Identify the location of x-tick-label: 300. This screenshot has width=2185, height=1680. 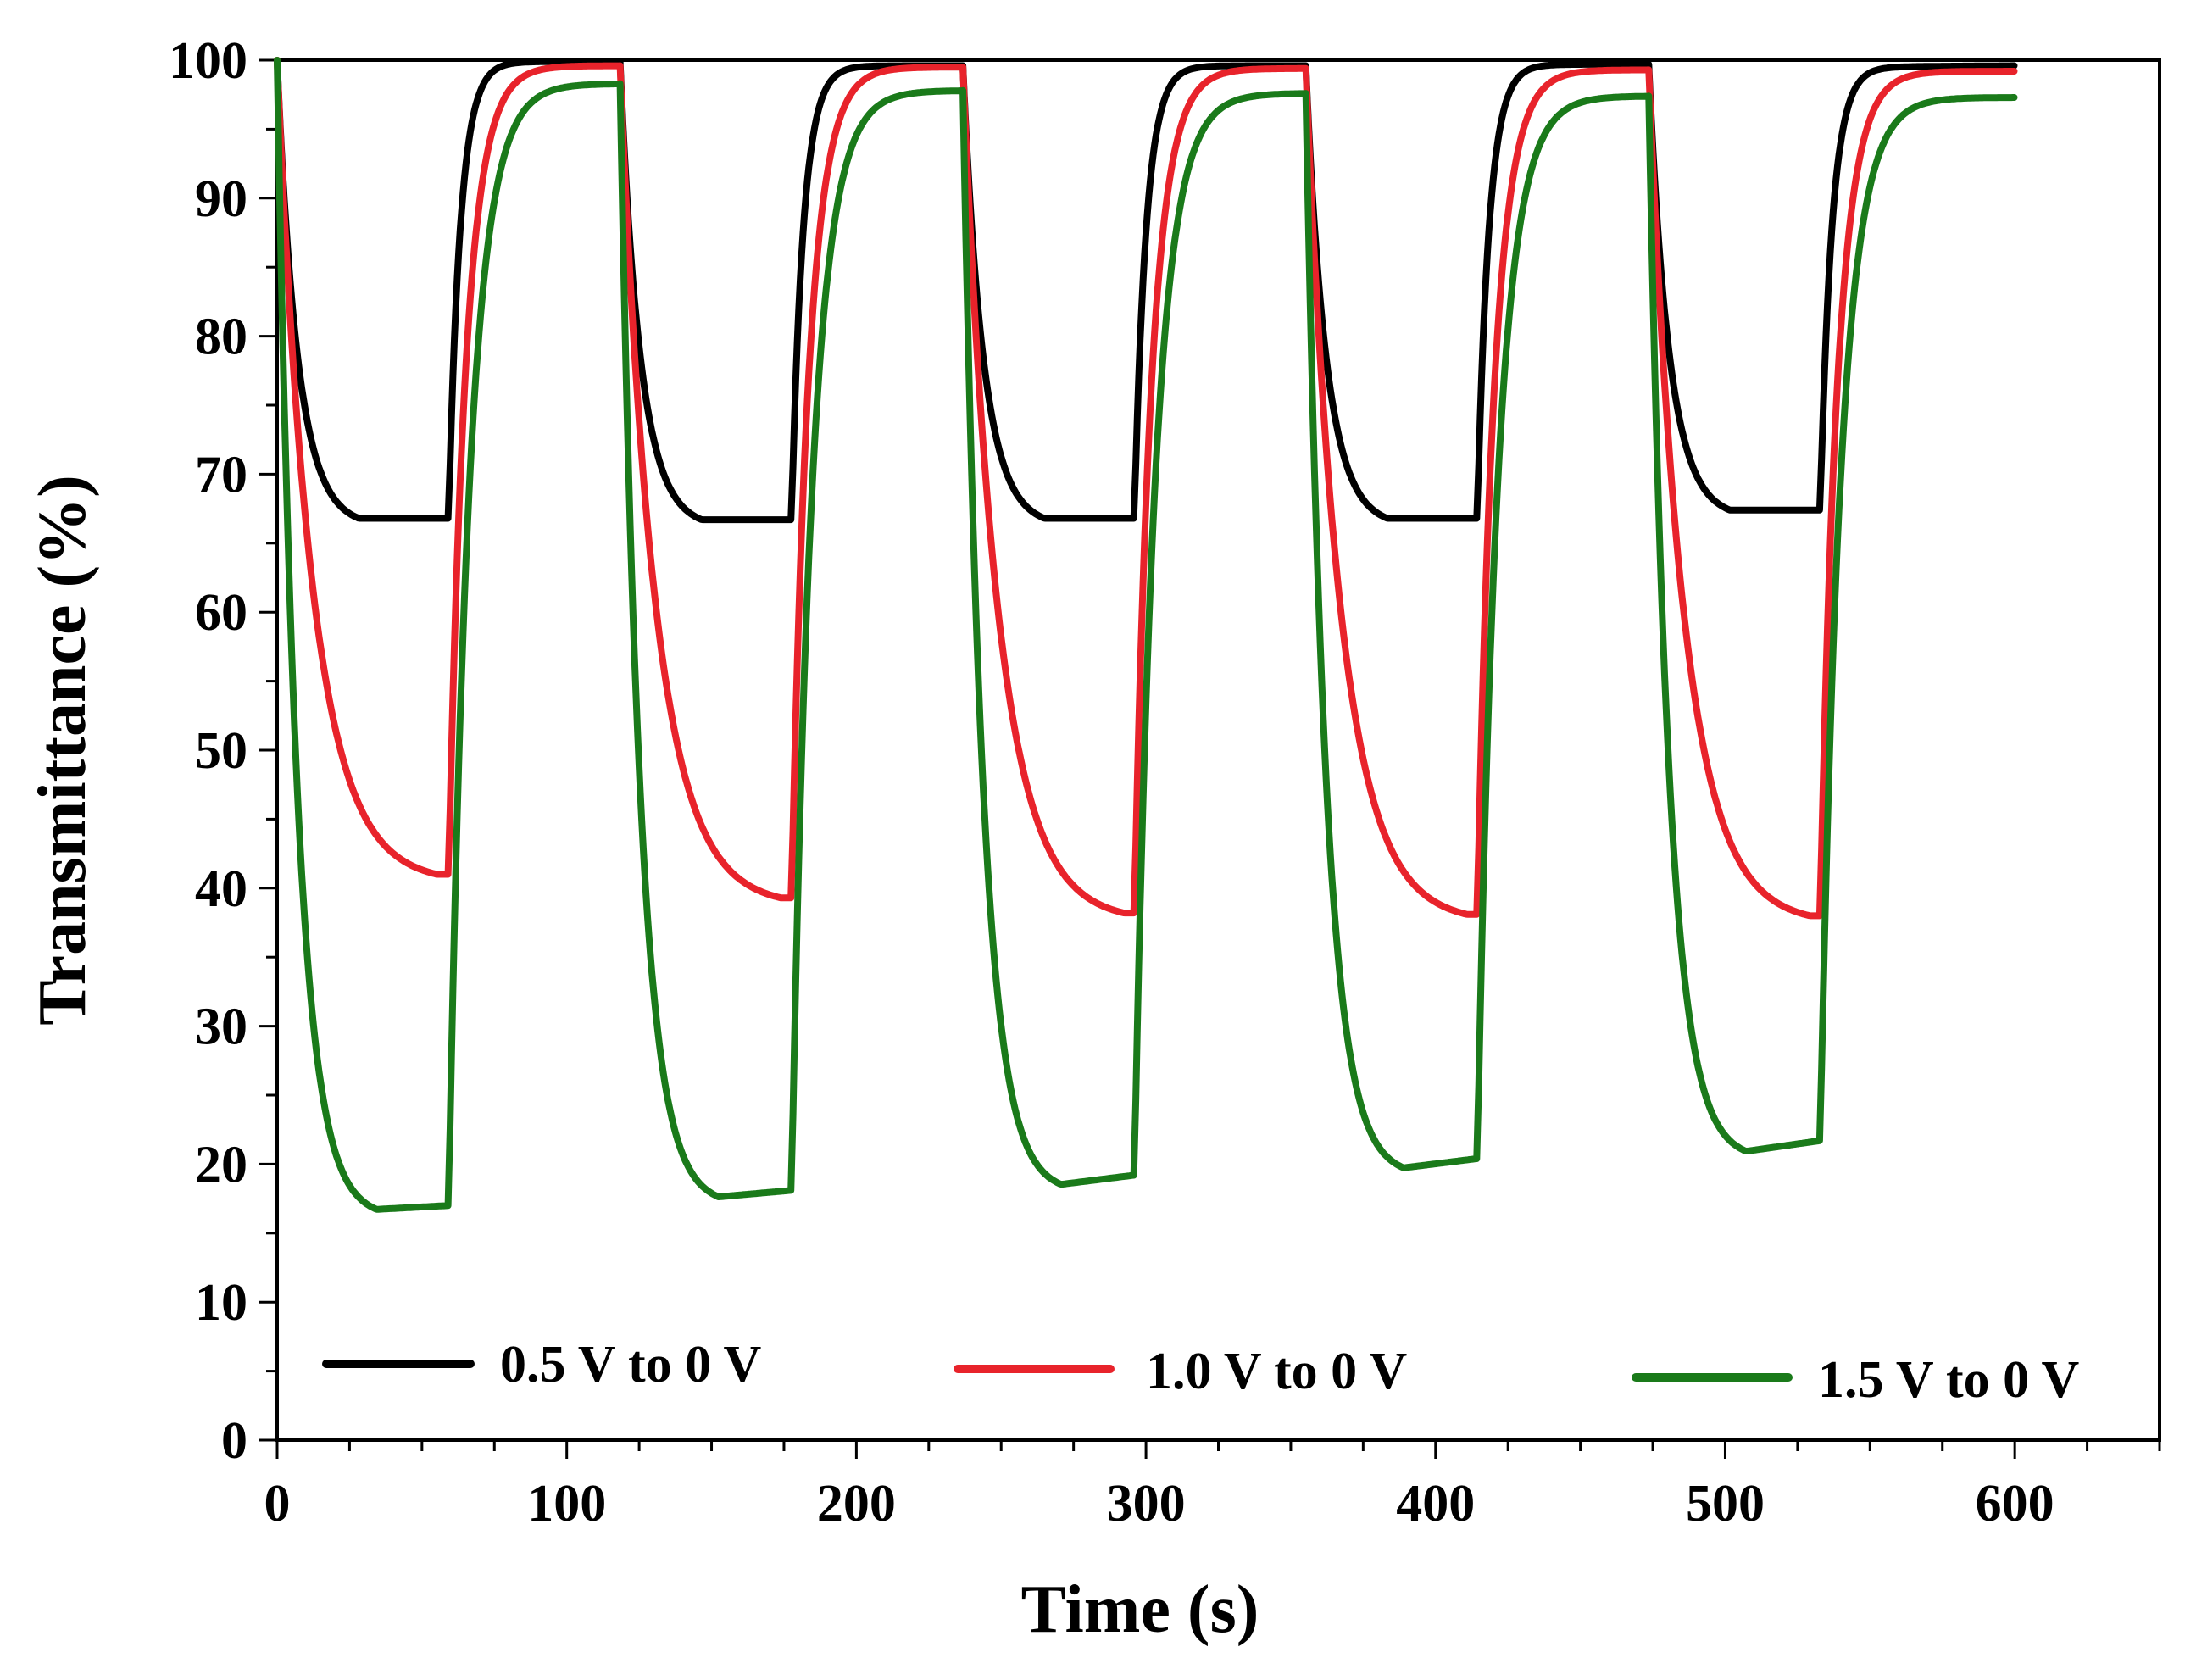
(1146, 1504).